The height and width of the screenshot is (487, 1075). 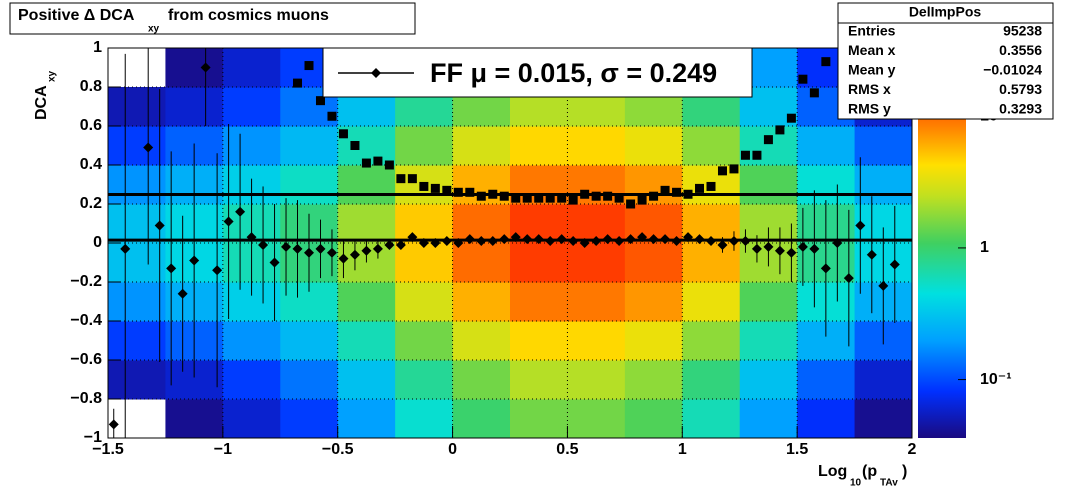 What do you see at coordinates (86, 359) in the screenshot?
I see `y-tick-label: −0.6` at bounding box center [86, 359].